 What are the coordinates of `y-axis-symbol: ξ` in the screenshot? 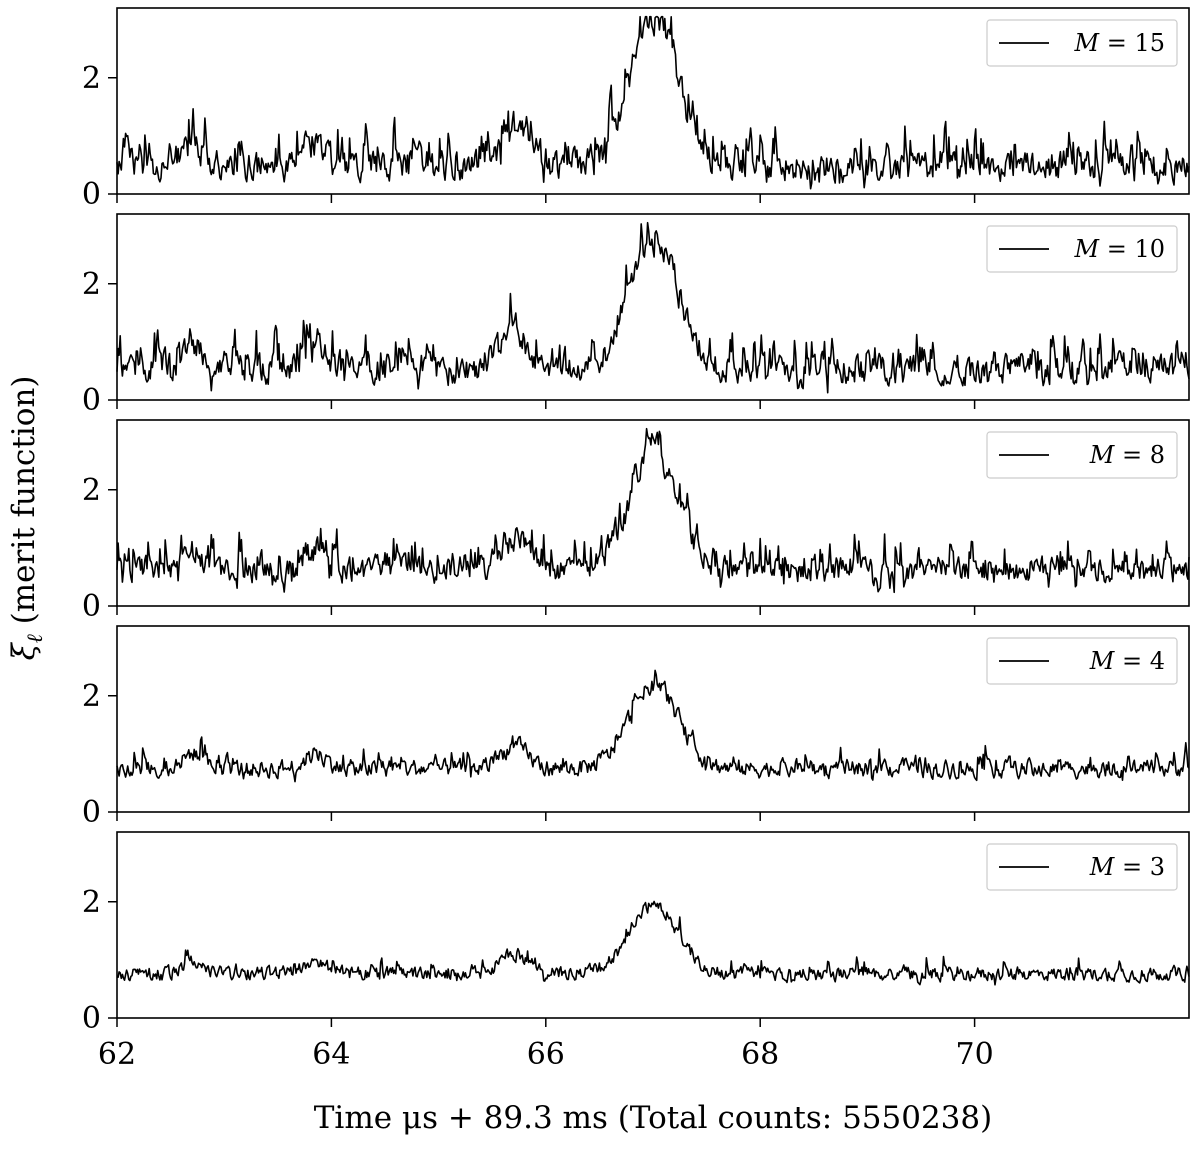 It's located at (24, 650).